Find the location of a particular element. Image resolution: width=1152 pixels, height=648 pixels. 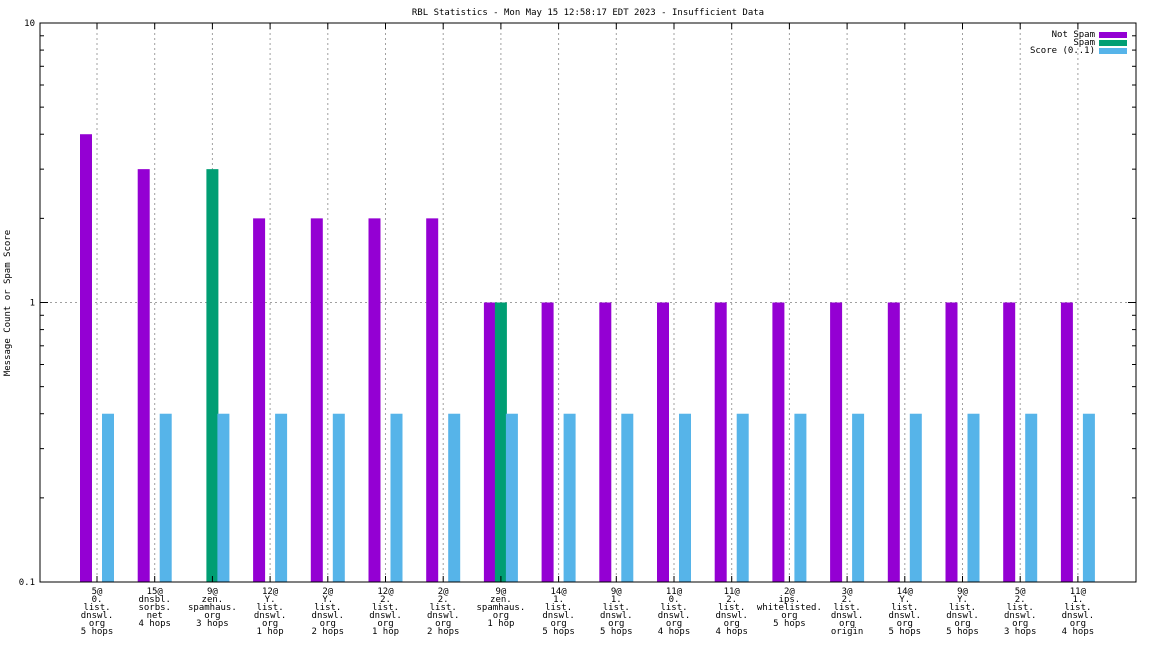

y-tick-labels: 0.1 1 10 is located at coordinates (27, 303).